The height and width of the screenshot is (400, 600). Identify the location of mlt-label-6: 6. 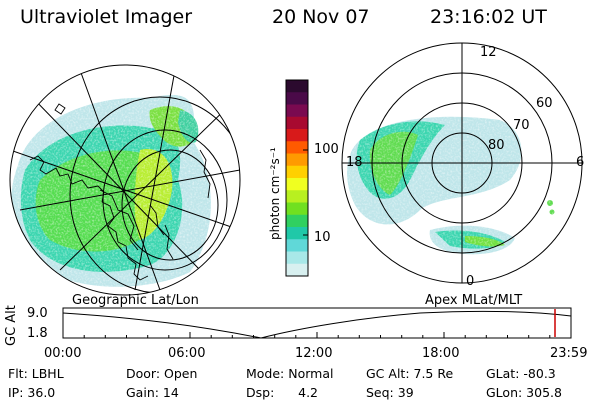
(580, 162).